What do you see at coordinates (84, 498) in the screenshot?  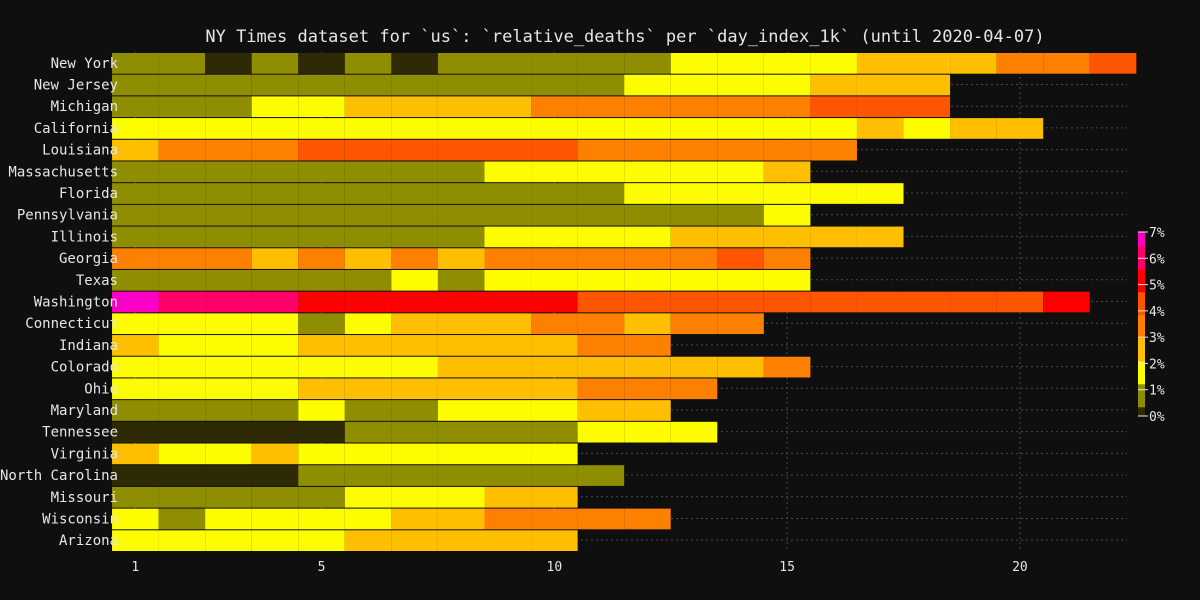 I see `y-tick-label: Missouri` at bounding box center [84, 498].